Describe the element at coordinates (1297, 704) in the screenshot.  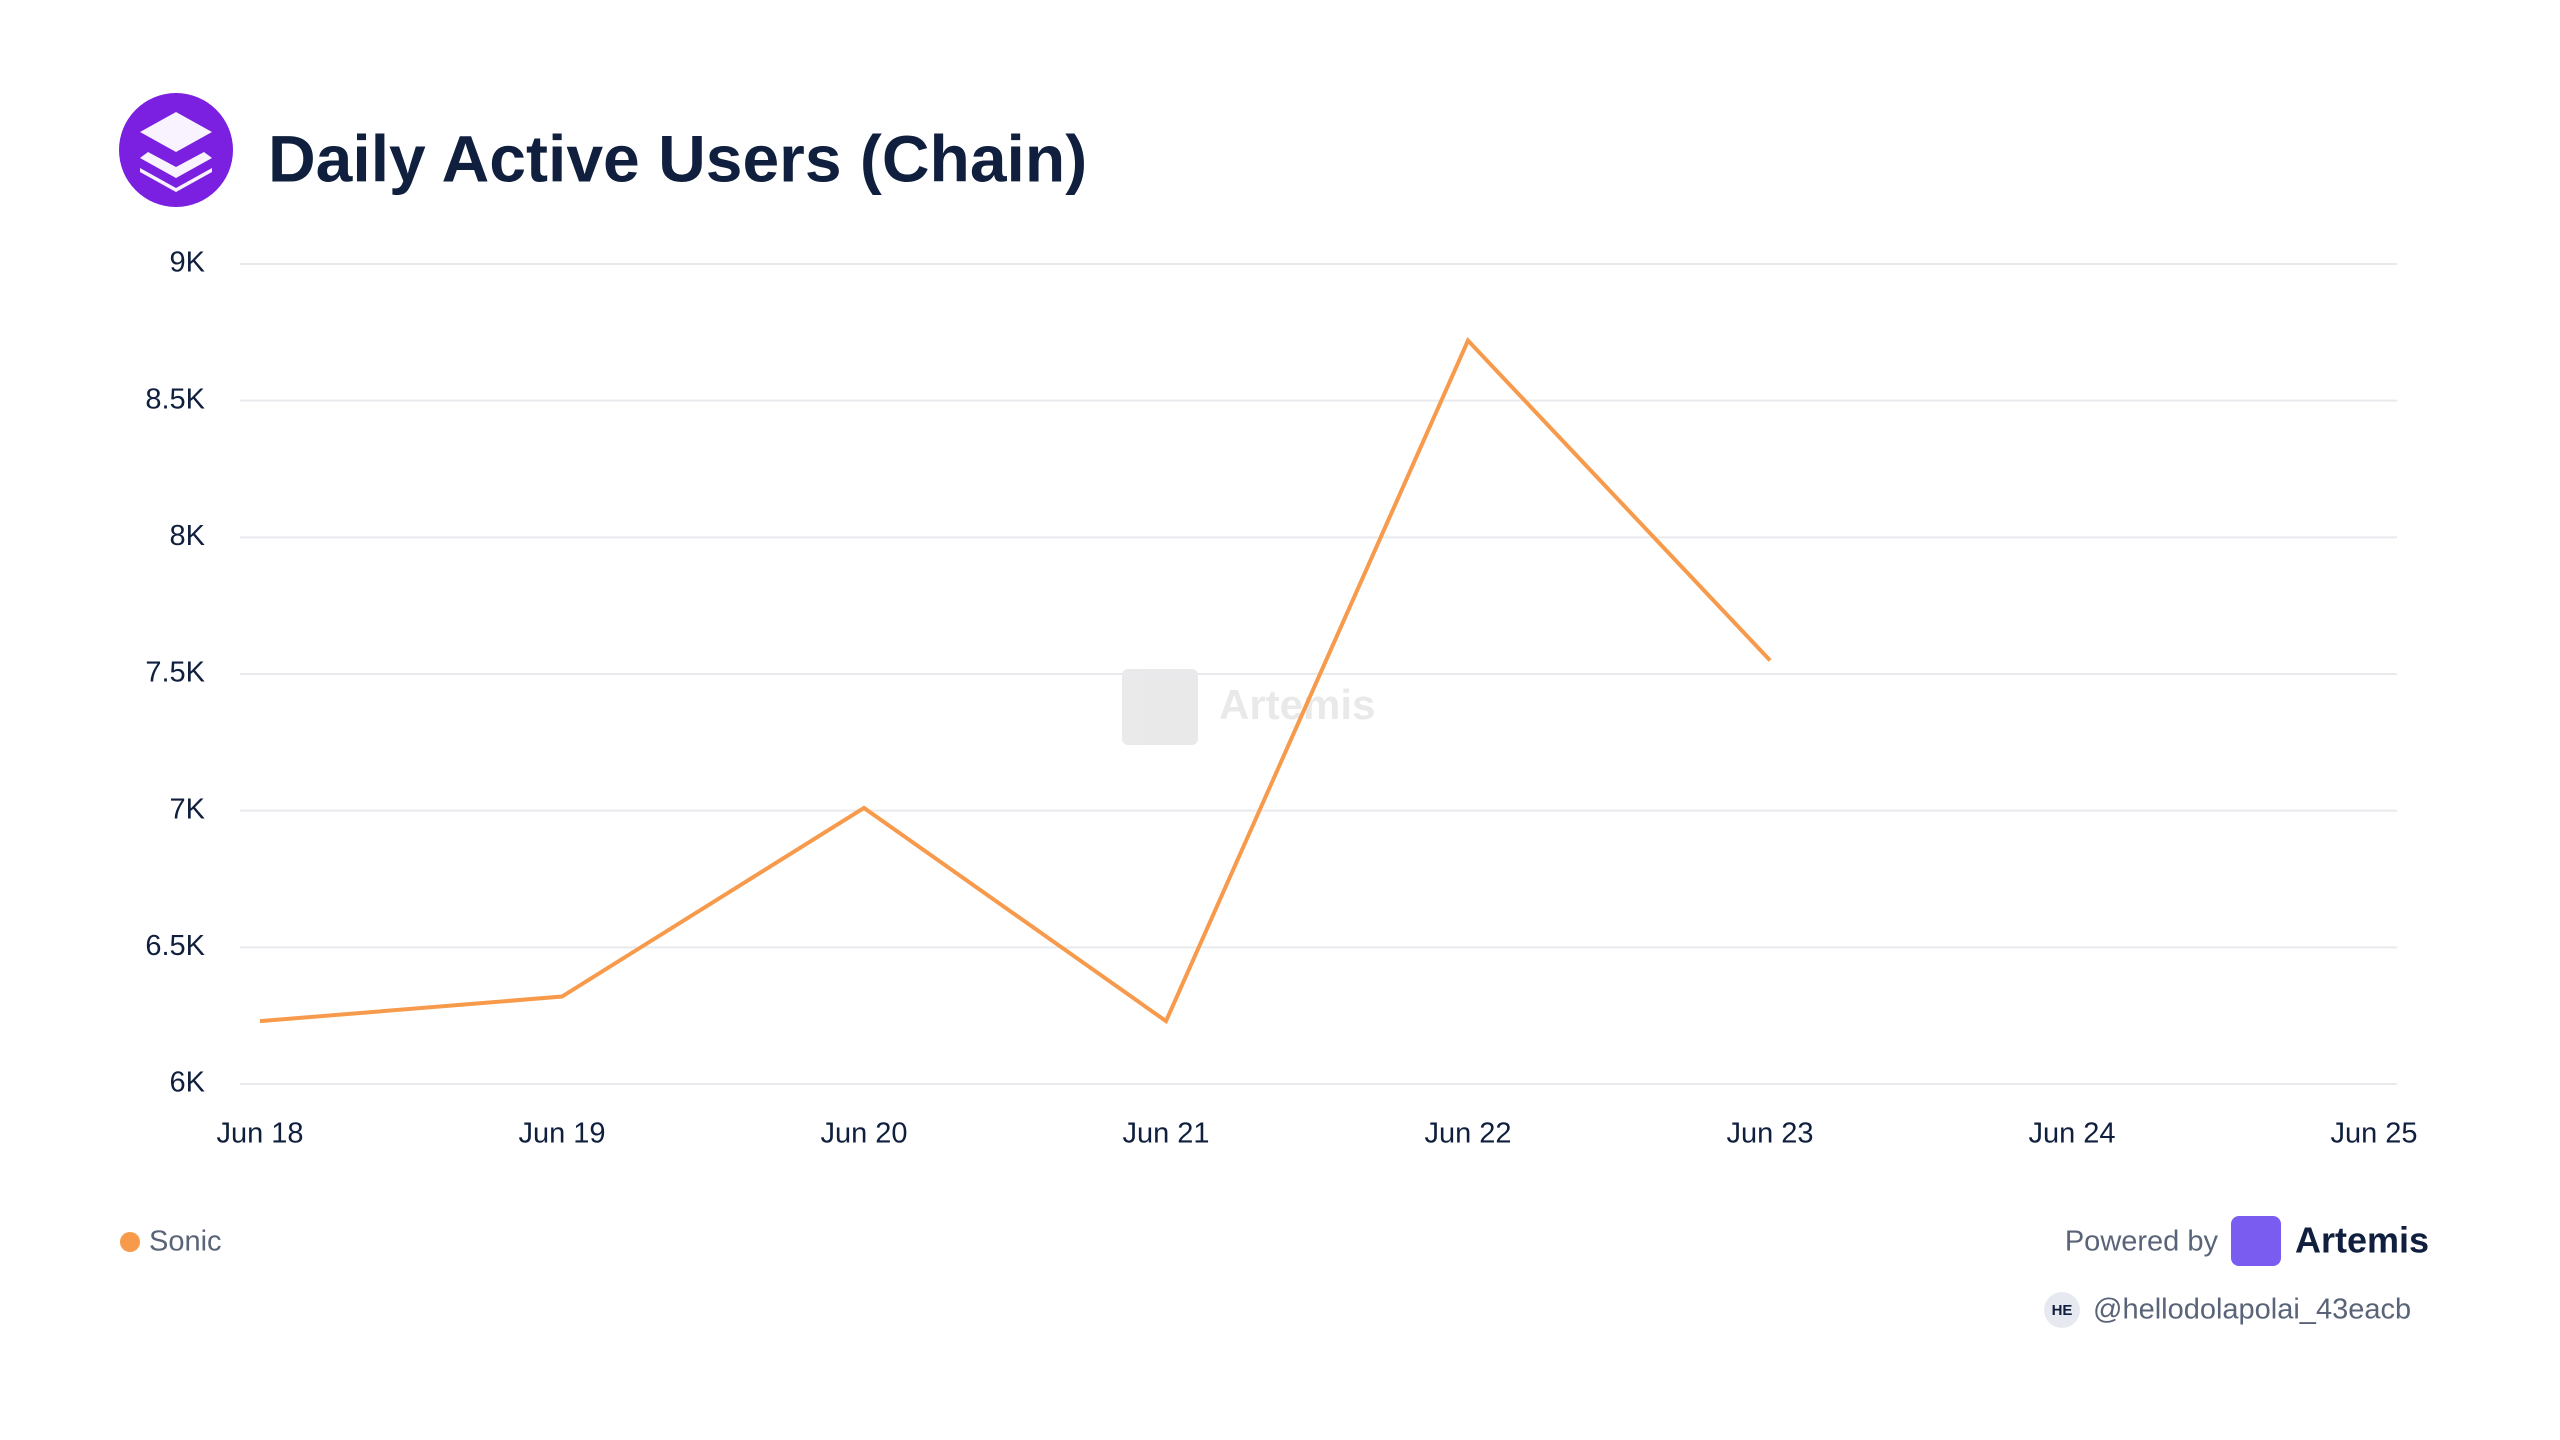
I see `watermark-text: Artemis` at that location.